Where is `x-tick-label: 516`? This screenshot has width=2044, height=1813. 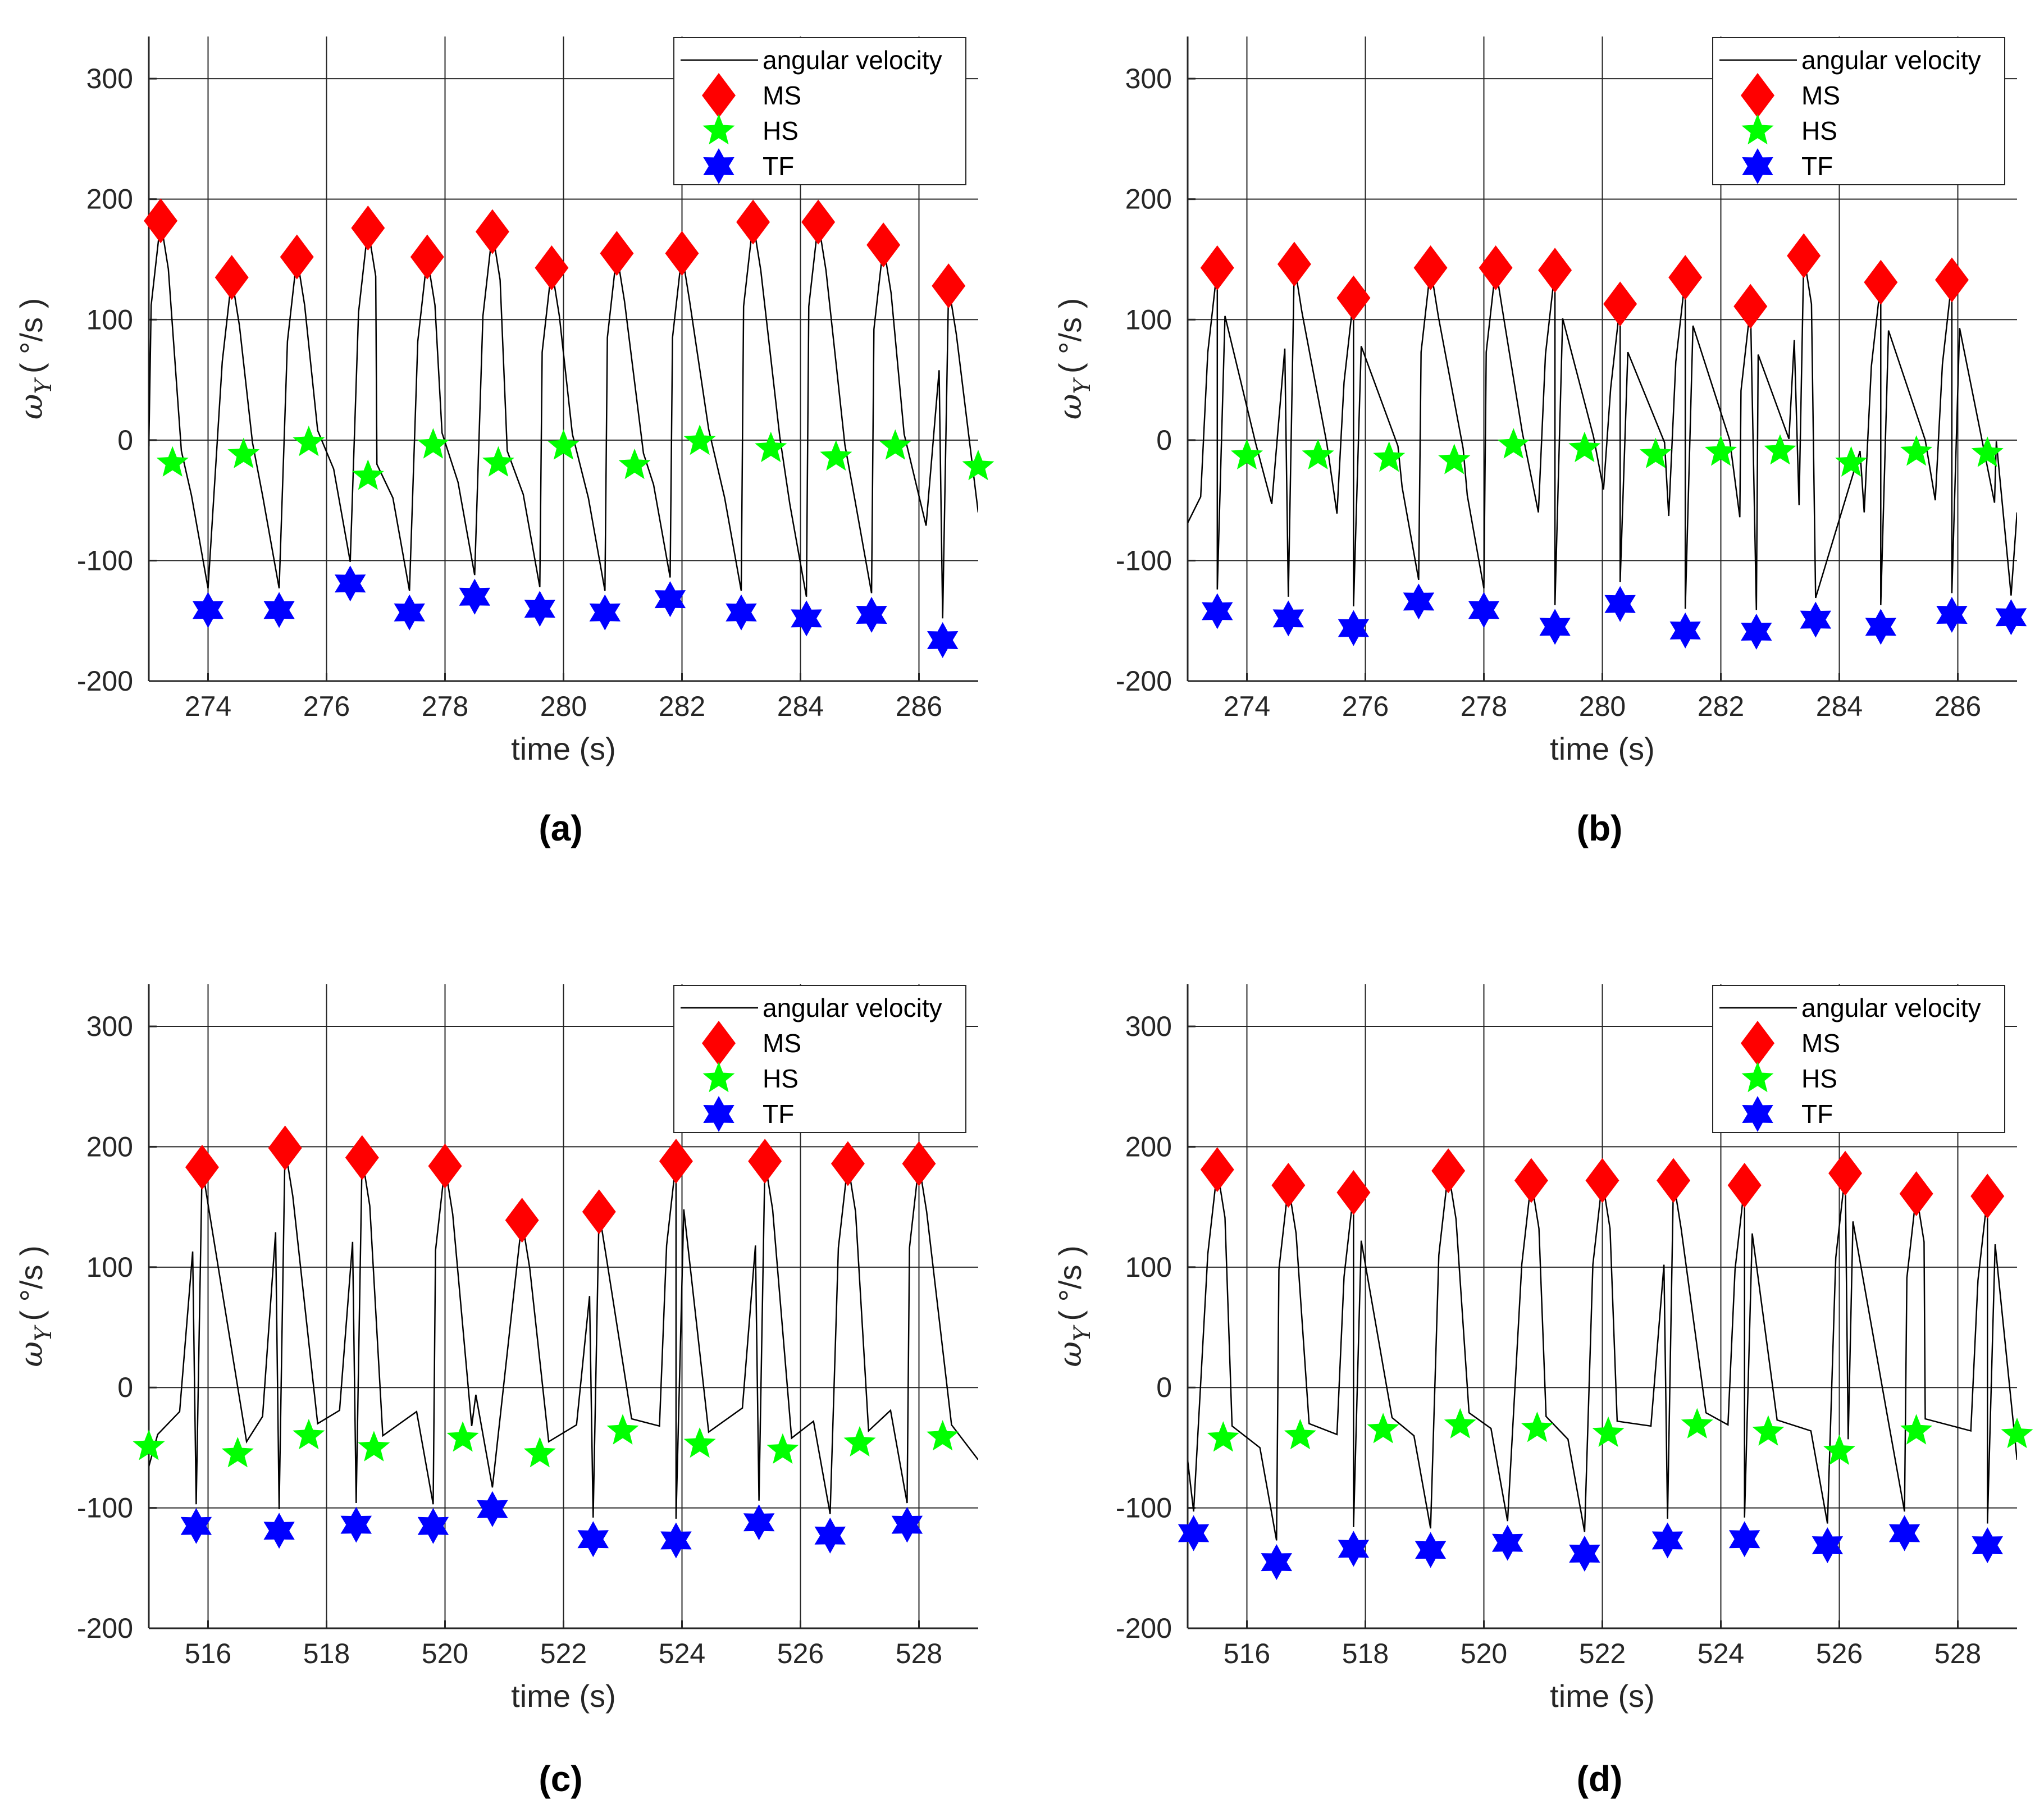 x-tick-label: 516 is located at coordinates (208, 1654).